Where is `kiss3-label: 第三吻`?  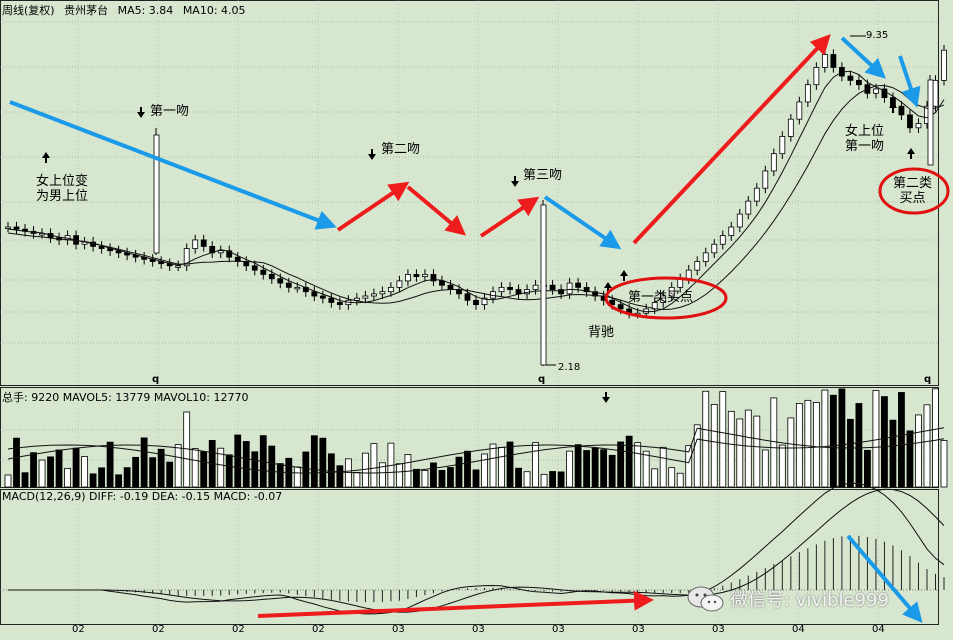 kiss3-label: 第三吻 is located at coordinates (543, 175).